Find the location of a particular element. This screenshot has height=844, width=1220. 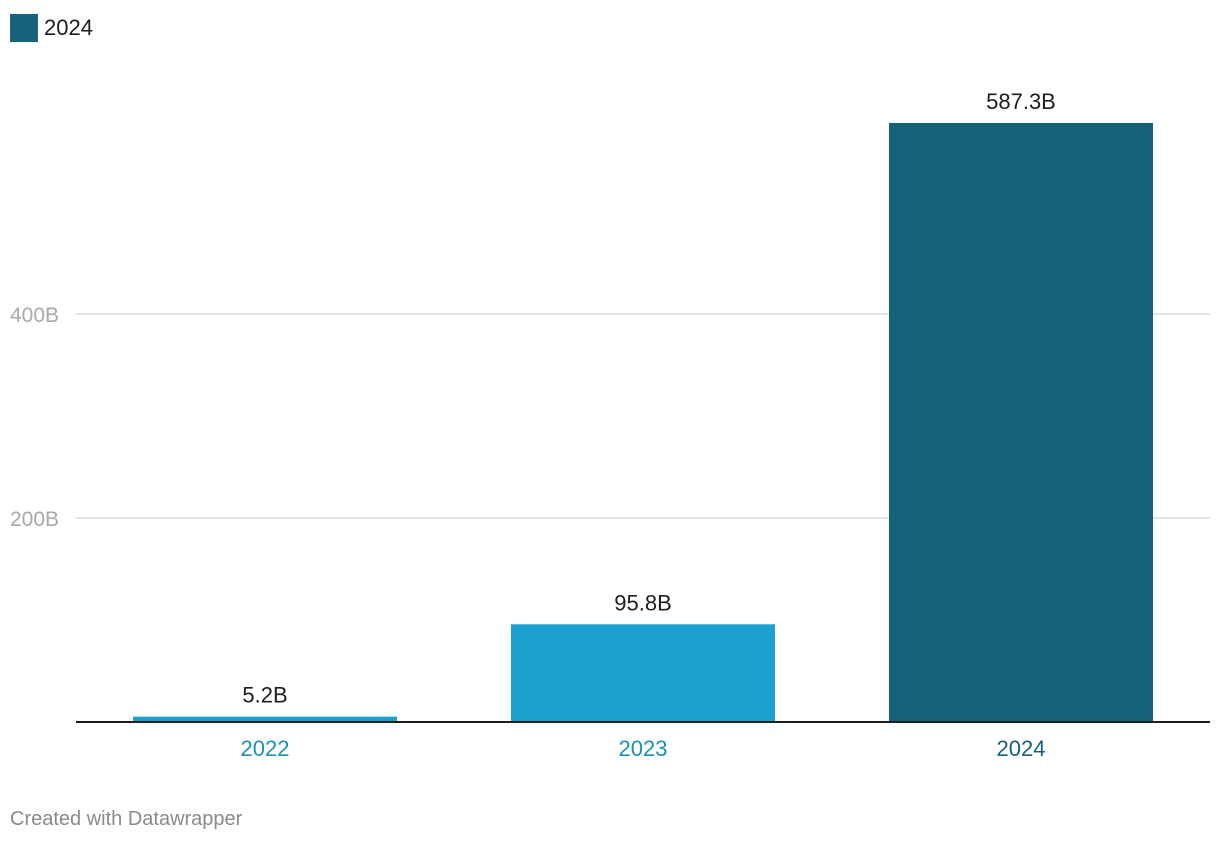

x-tick-label-2022: 2022 is located at coordinates (265, 748).